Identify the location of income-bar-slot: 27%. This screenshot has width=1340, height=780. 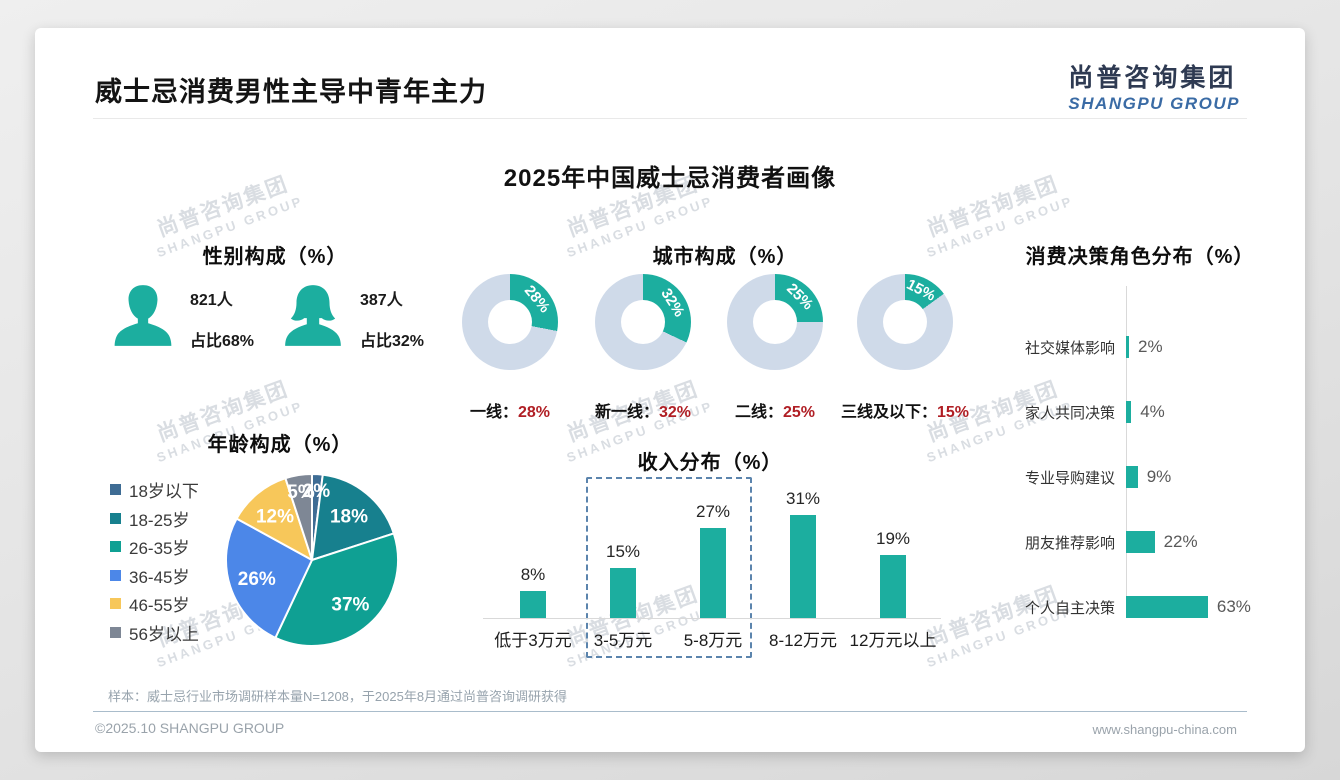
(713, 543).